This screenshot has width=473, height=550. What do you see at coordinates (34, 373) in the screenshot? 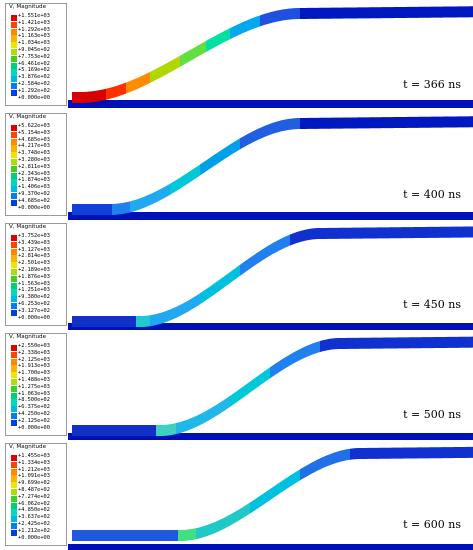
I see `legend-value: +1.700e+03` at bounding box center [34, 373].